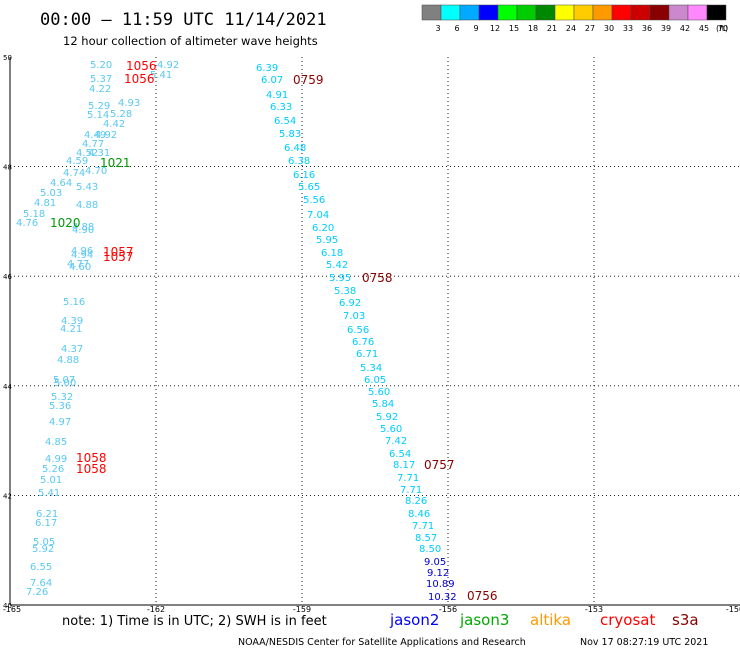  Describe the element at coordinates (7, 387) in the screenshot. I see `latitude-tick-label: 44` at that location.